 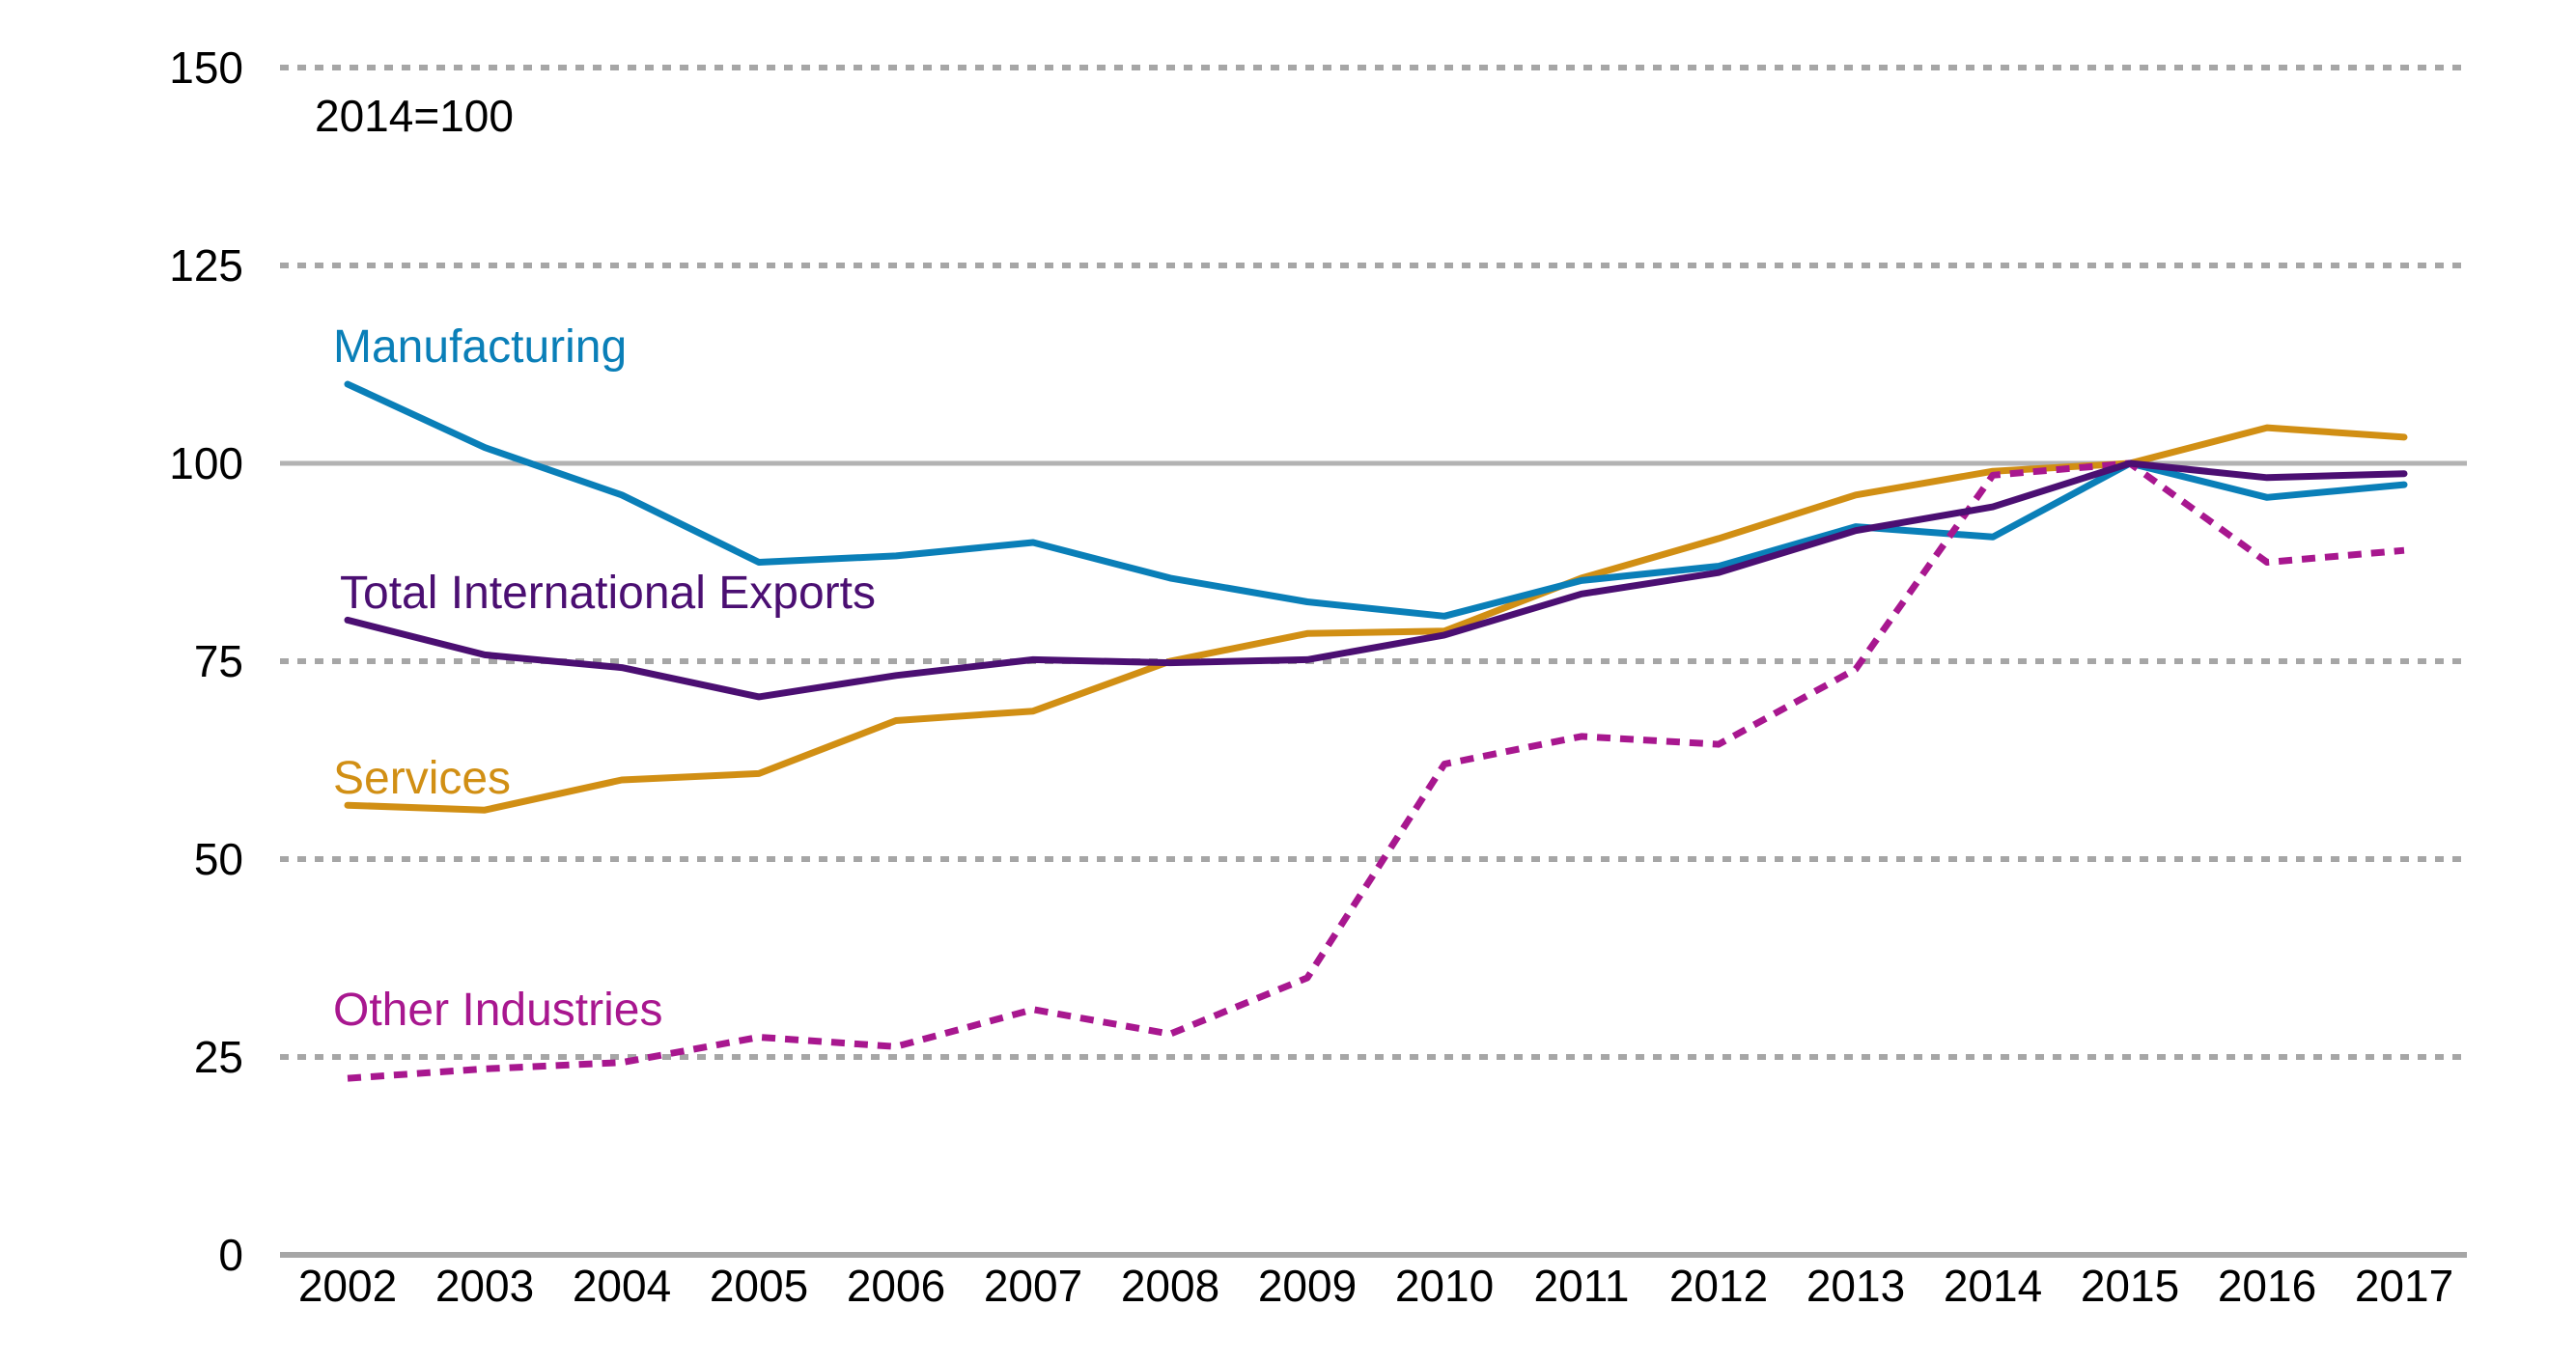 What do you see at coordinates (1376, 500) in the screenshot?
I see `series-line-manufacturing` at bounding box center [1376, 500].